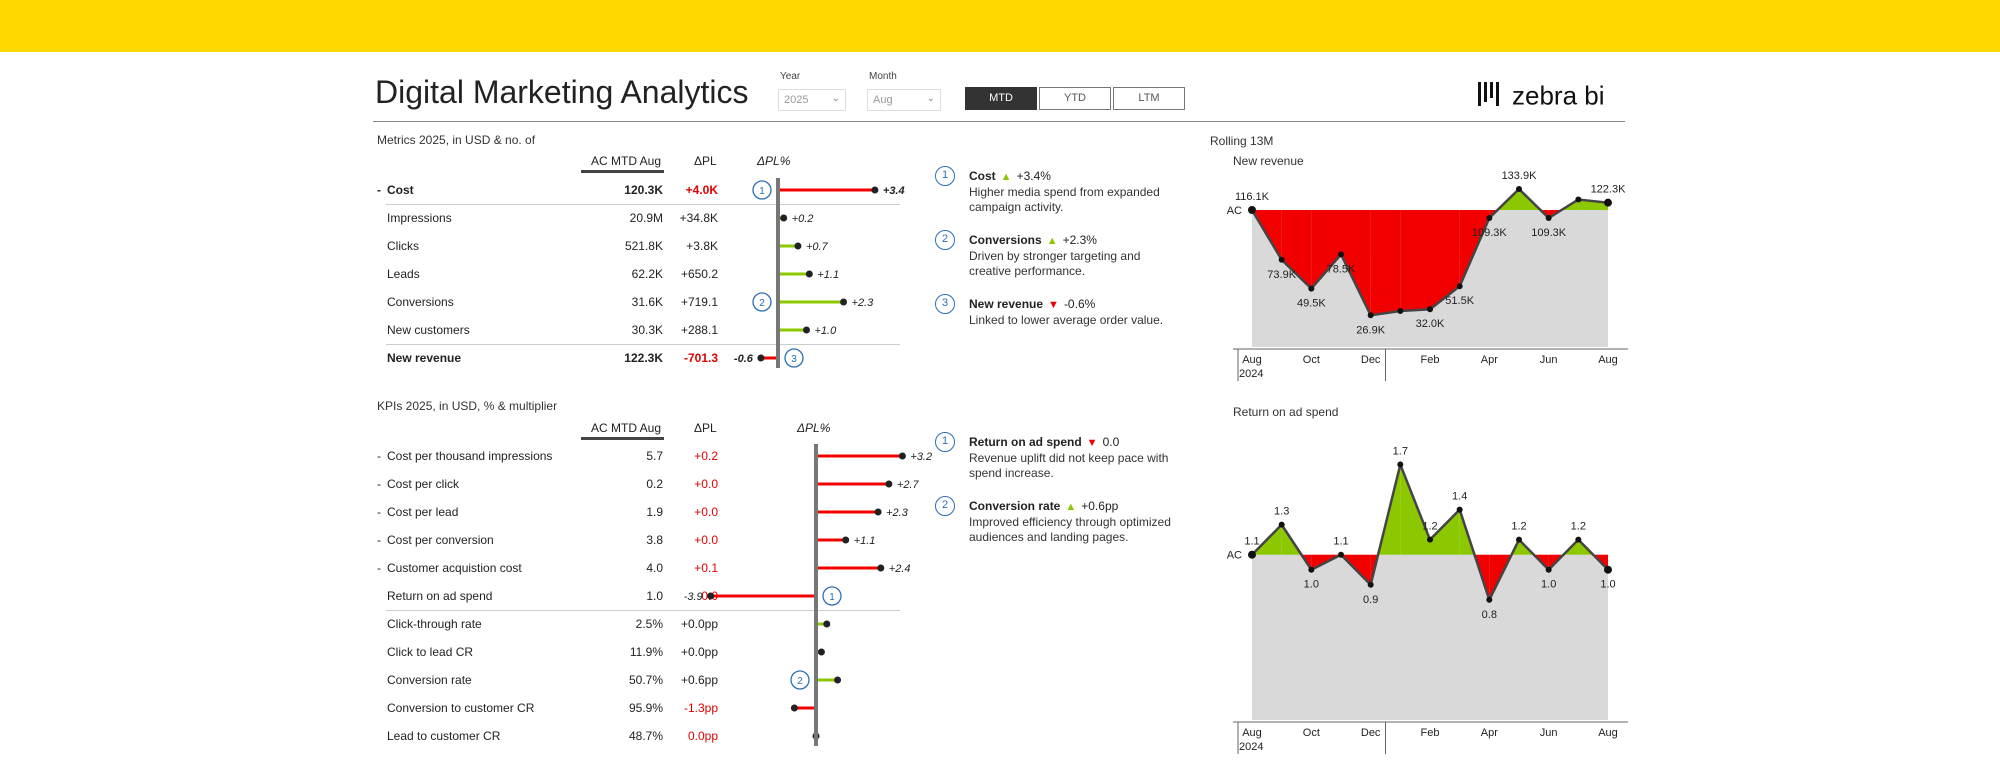 This screenshot has width=2000, height=760. I want to click on row-dpl-value: -1.3pp, so click(700, 708).